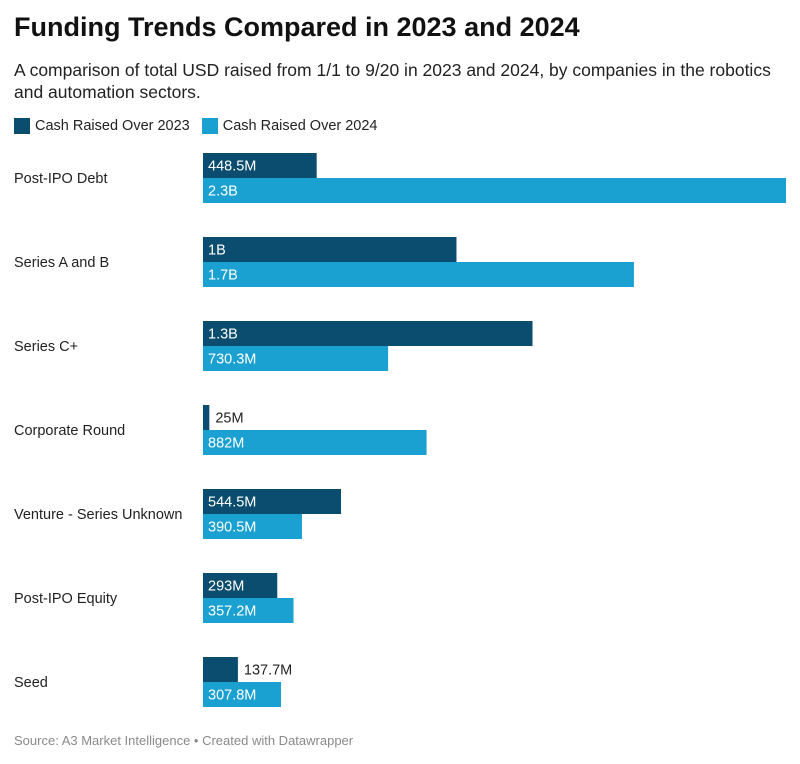  I want to click on legend-item-2023: Cash Raised Over 2023, so click(102, 126).